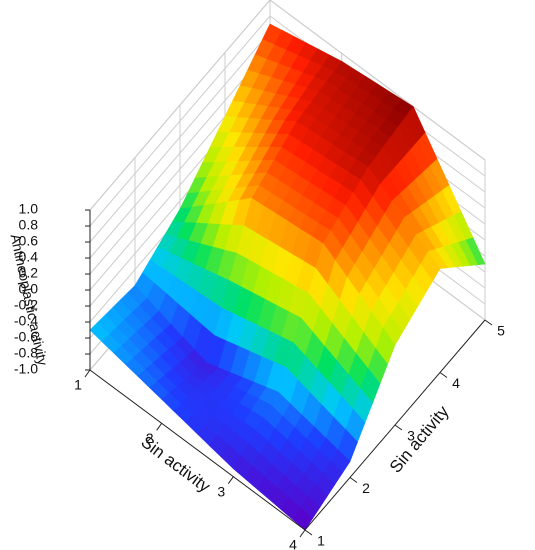 This screenshot has width=535, height=550. Describe the element at coordinates (29, 209) in the screenshot. I see `z-tick-label: 1.0` at that location.